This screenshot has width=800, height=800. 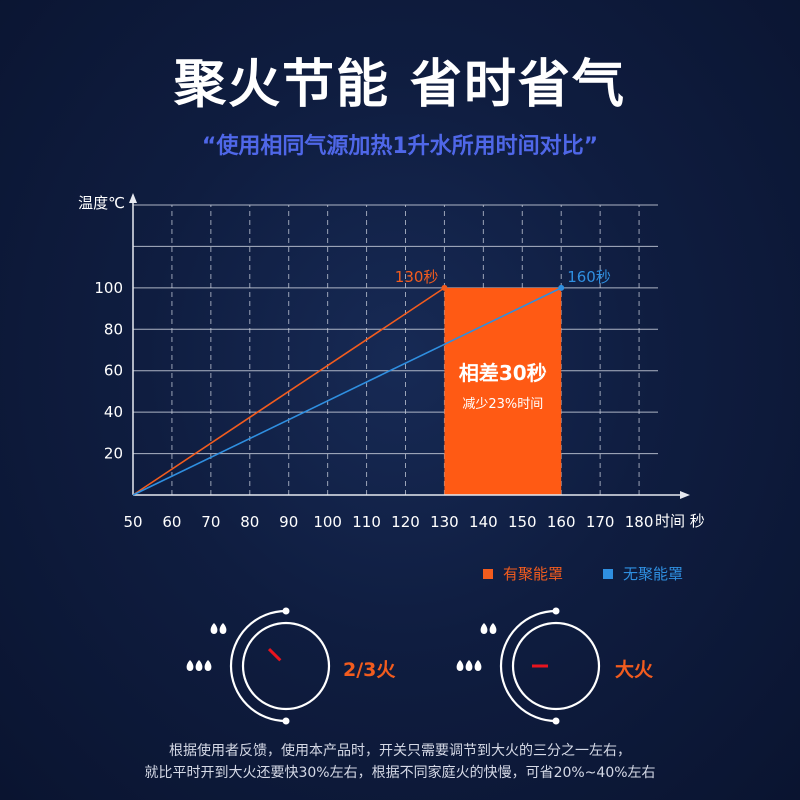 What do you see at coordinates (639, 522) in the screenshot?
I see `x-tick-label: 180` at bounding box center [639, 522].